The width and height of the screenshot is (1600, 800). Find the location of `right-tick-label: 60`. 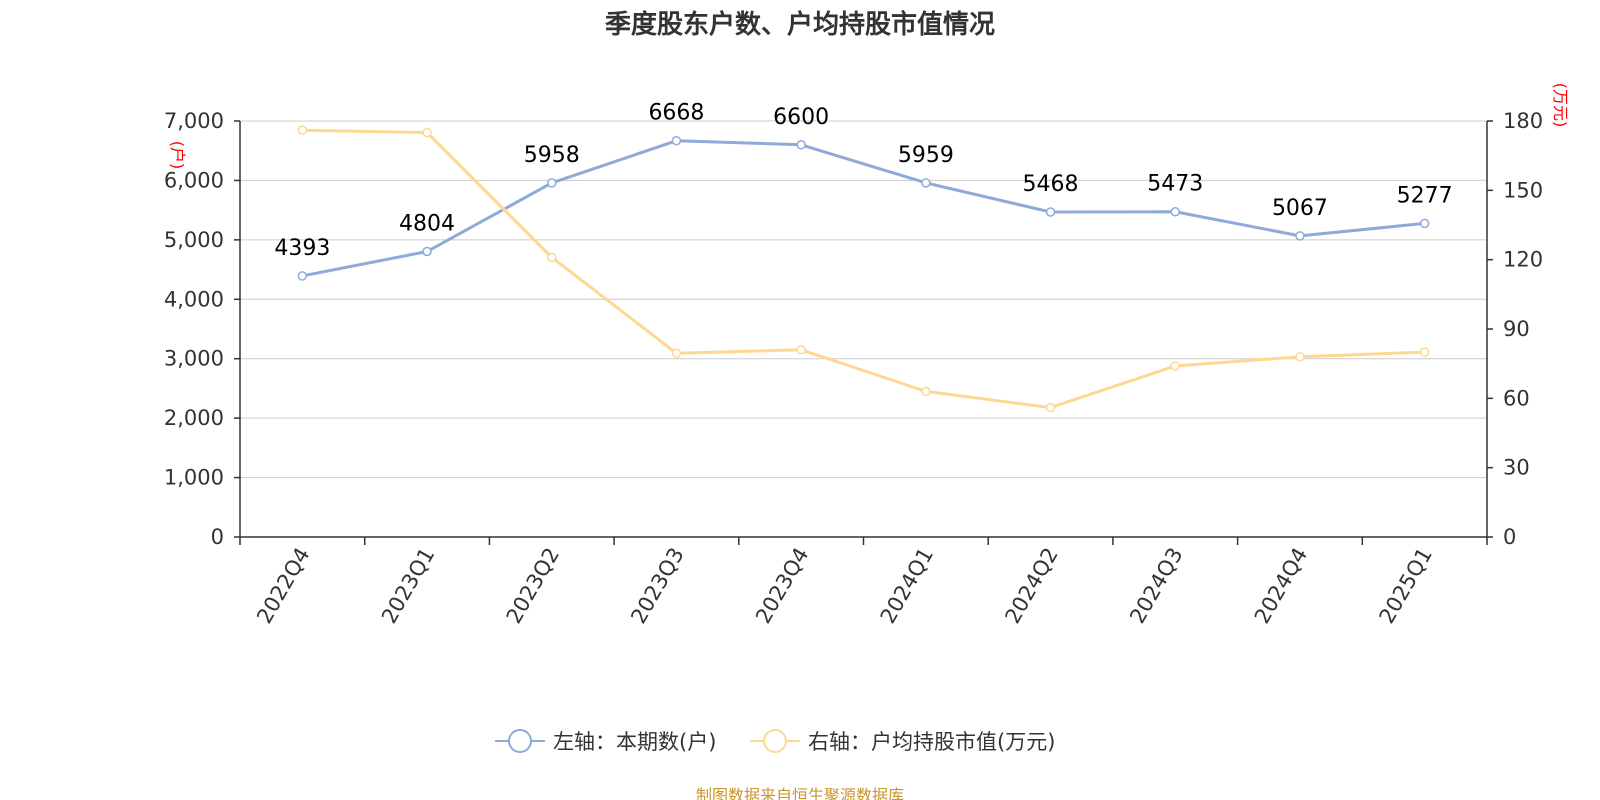

right-tick-label: 60 is located at coordinates (1516, 398).